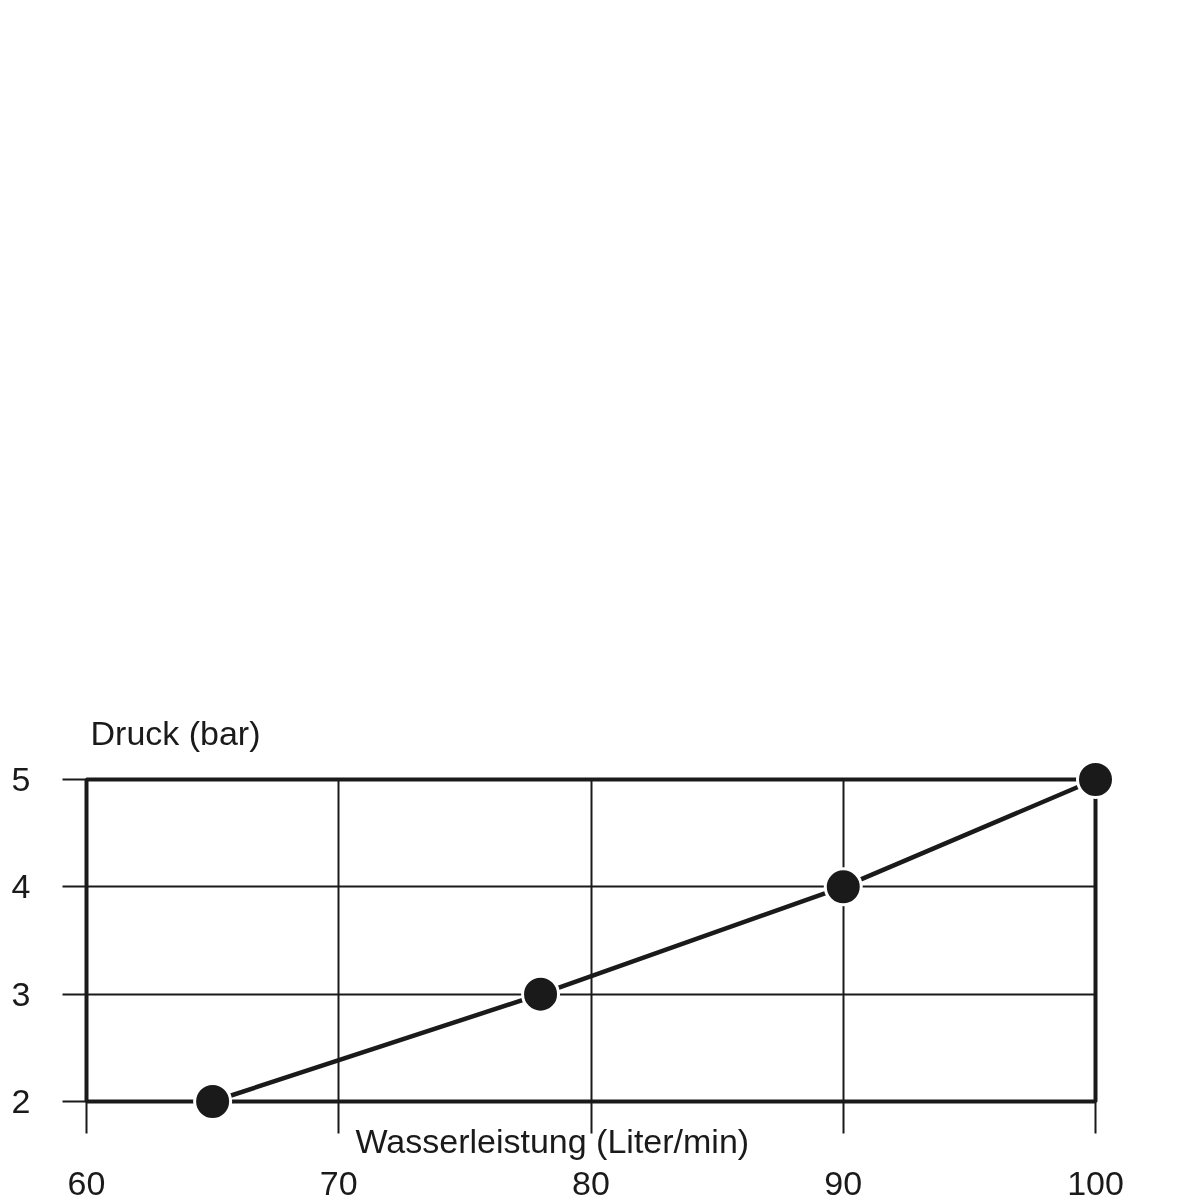 The height and width of the screenshot is (1200, 1200). I want to click on y-tick-label: 2, so click(21, 1101).